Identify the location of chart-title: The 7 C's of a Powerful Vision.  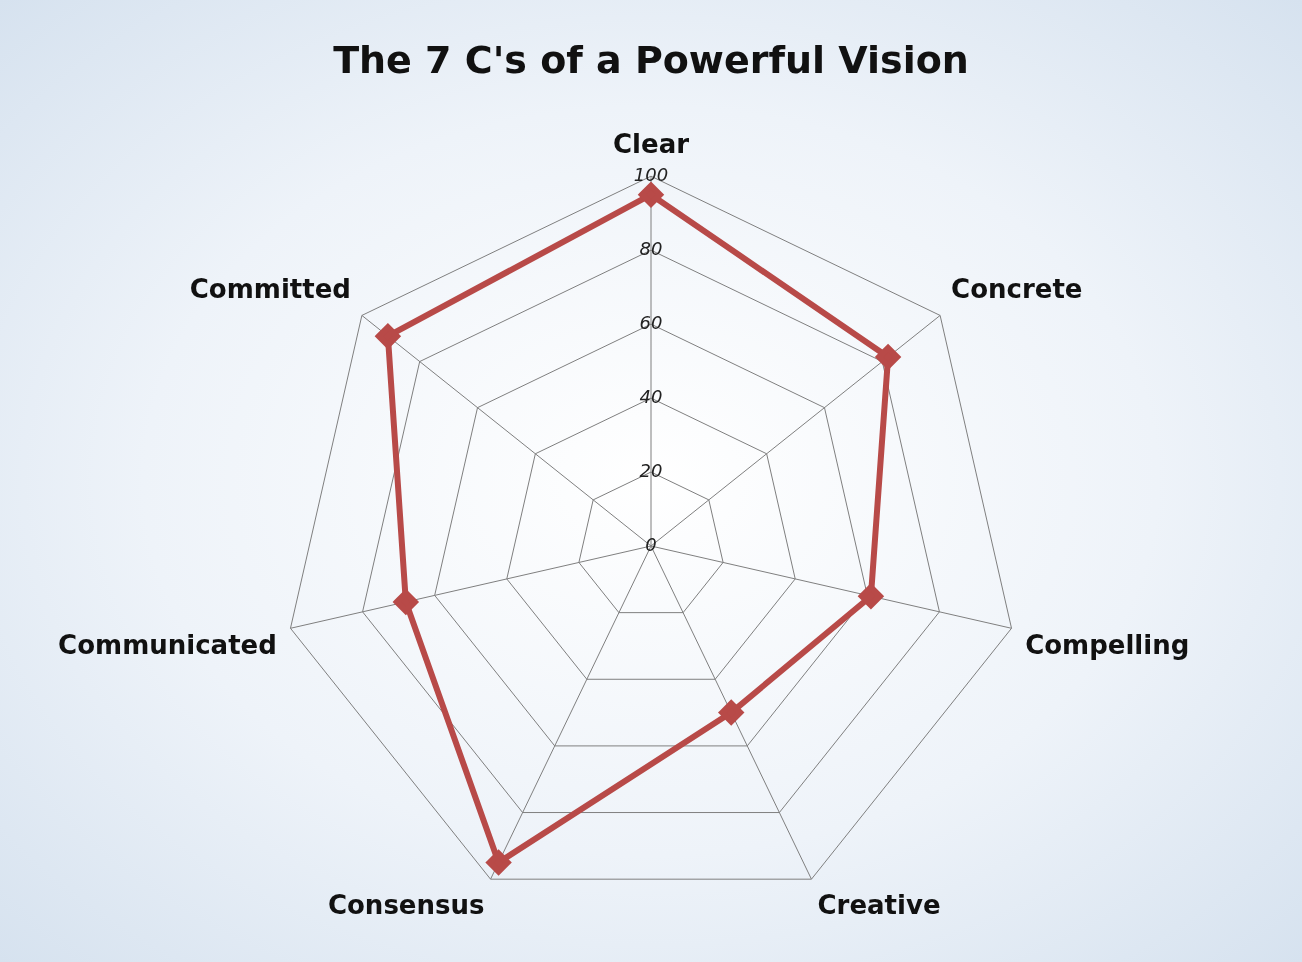
(651, 60).